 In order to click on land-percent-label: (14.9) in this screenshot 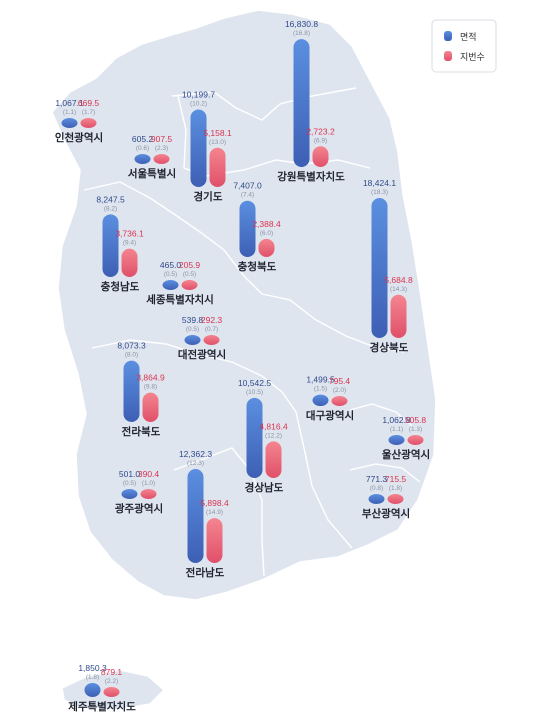, I will do `click(214, 512)`.